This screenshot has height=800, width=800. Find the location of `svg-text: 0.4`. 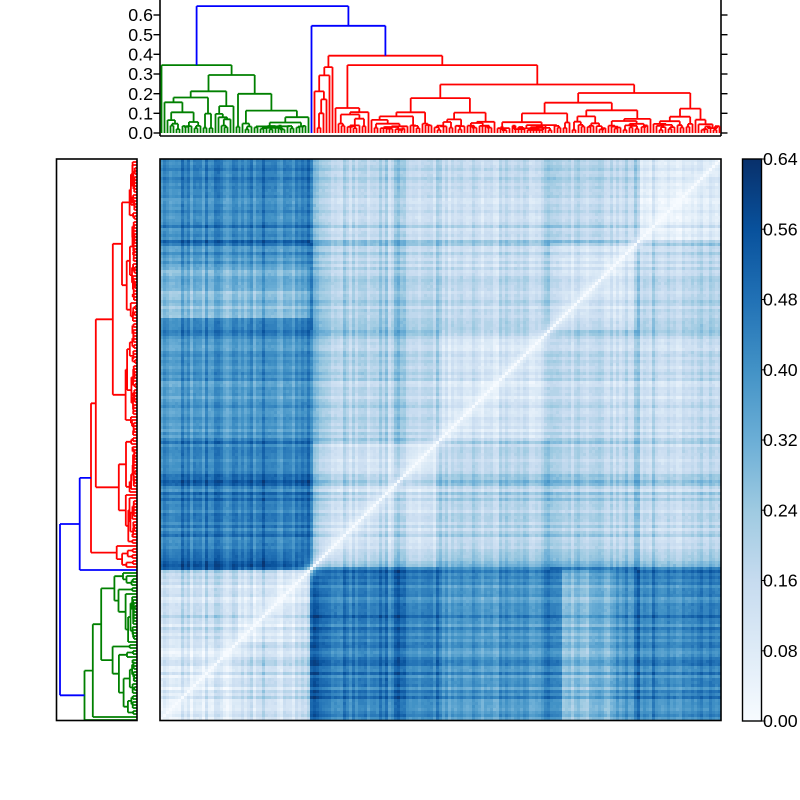

svg-text: 0.4 is located at coordinates (140, 55).